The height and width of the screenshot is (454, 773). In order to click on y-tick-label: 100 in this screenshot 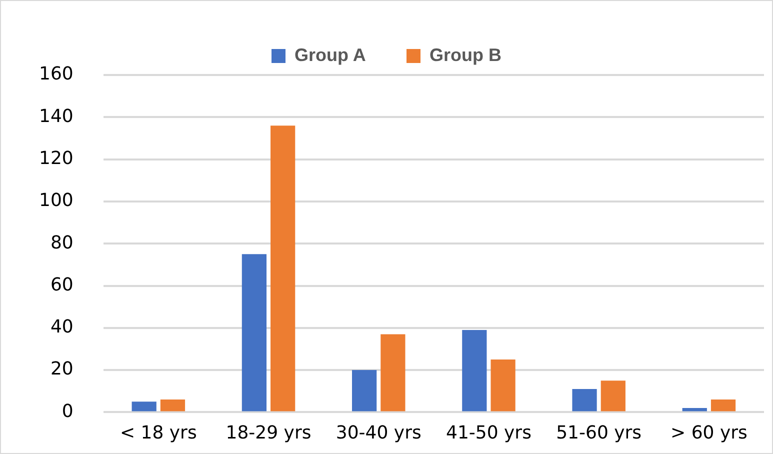, I will do `click(56, 201)`.